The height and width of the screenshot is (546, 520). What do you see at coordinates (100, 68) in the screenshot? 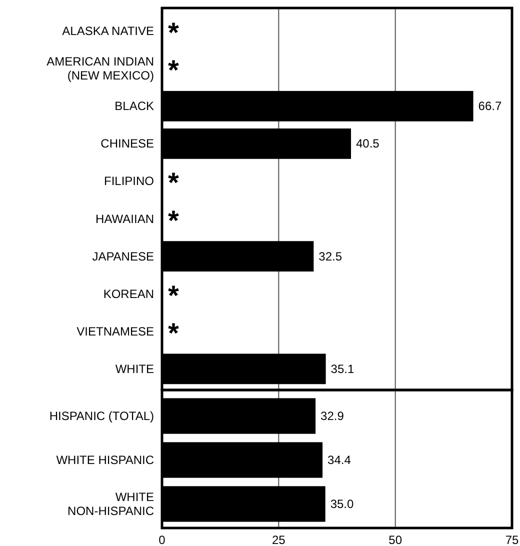
I see `category-label: AMERICAN INDIAN (NEW MEXICO)` at bounding box center [100, 68].